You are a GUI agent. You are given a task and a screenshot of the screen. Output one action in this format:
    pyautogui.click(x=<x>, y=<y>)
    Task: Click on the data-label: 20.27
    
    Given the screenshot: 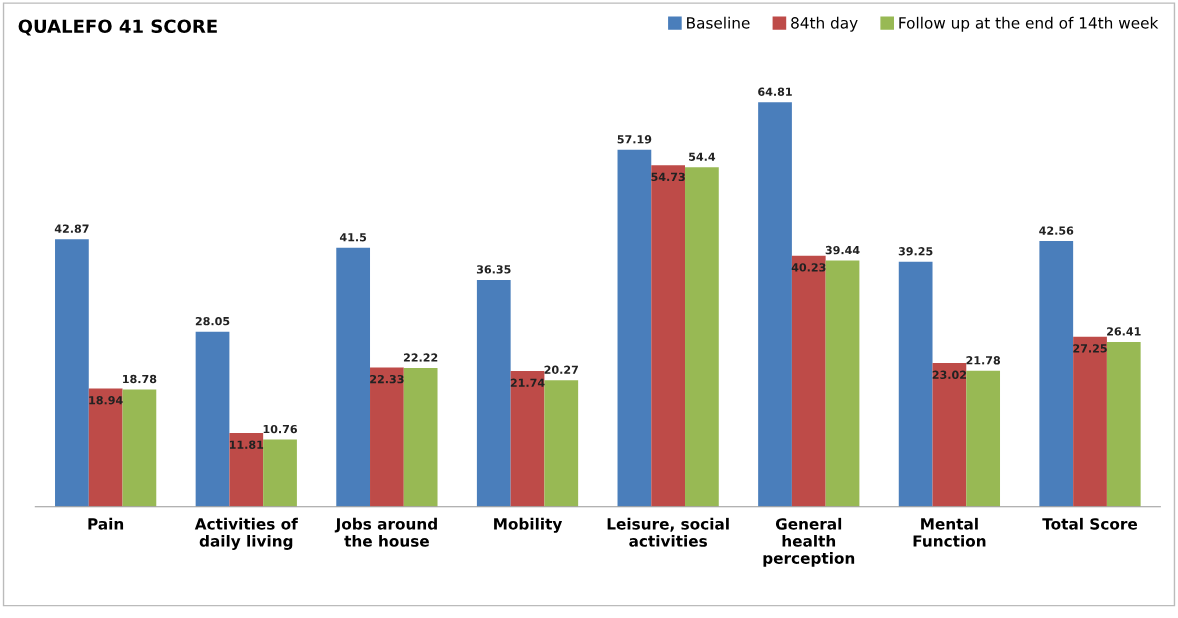 What is the action you would take?
    pyautogui.click(x=561, y=369)
    